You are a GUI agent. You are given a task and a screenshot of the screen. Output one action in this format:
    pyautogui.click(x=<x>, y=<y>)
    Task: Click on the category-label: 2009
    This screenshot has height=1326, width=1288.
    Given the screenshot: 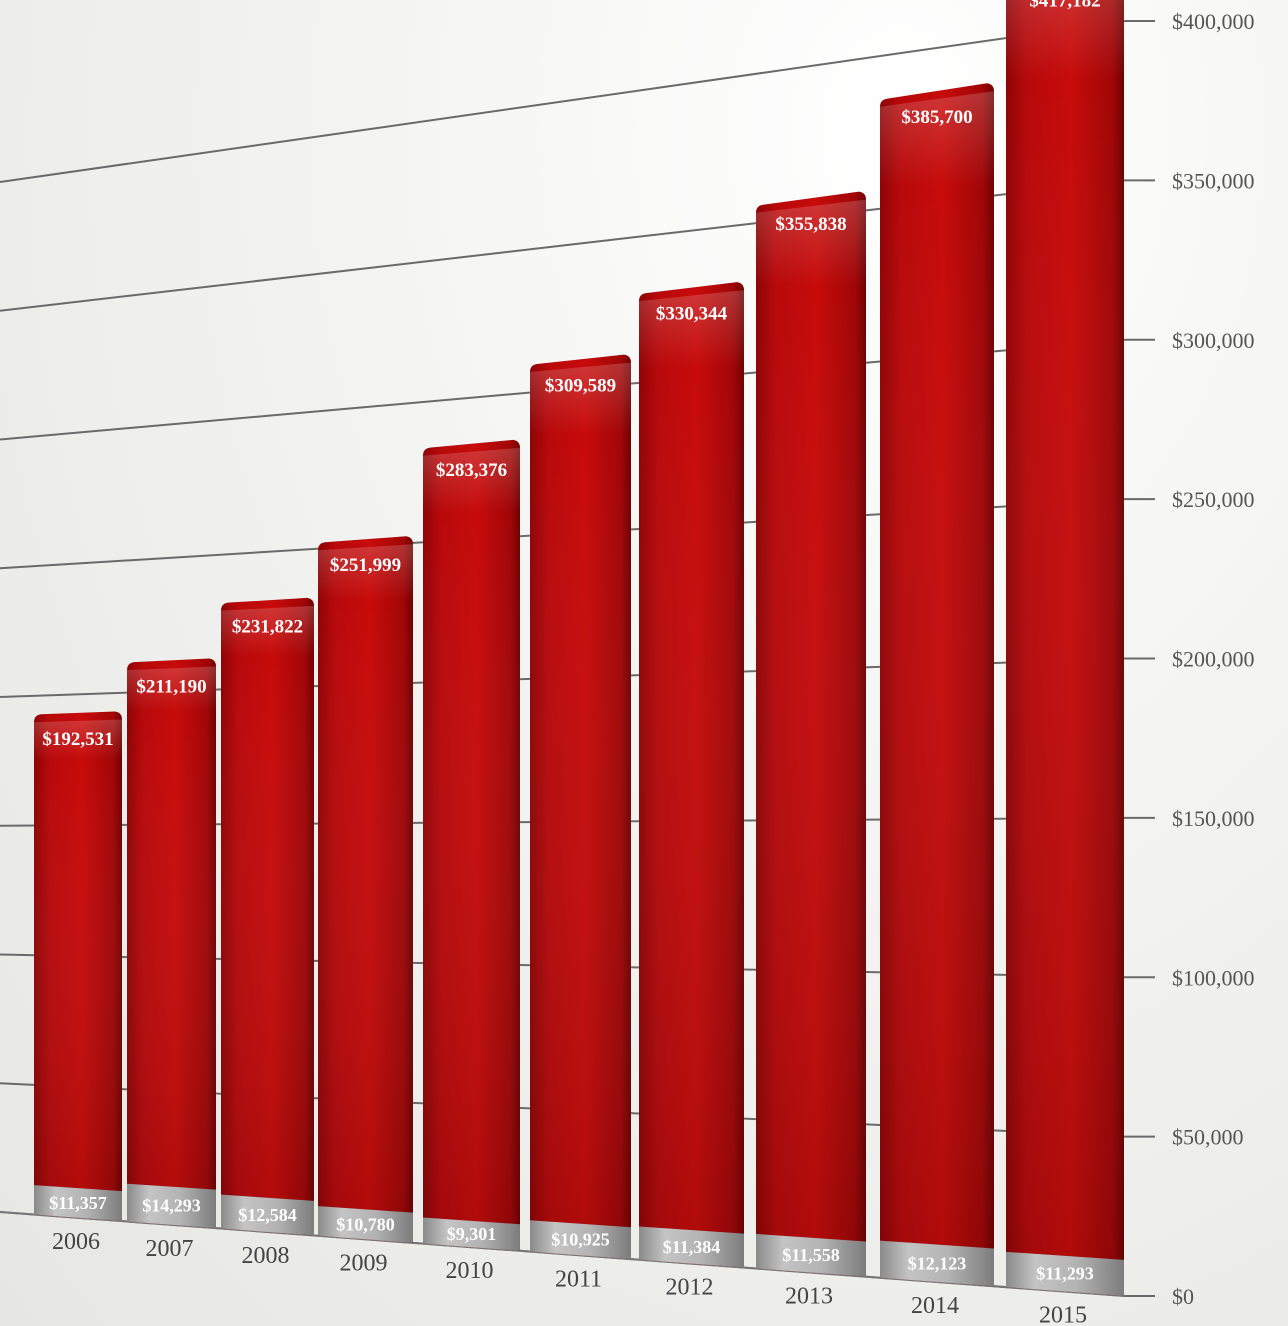 What is the action you would take?
    pyautogui.click(x=364, y=1263)
    